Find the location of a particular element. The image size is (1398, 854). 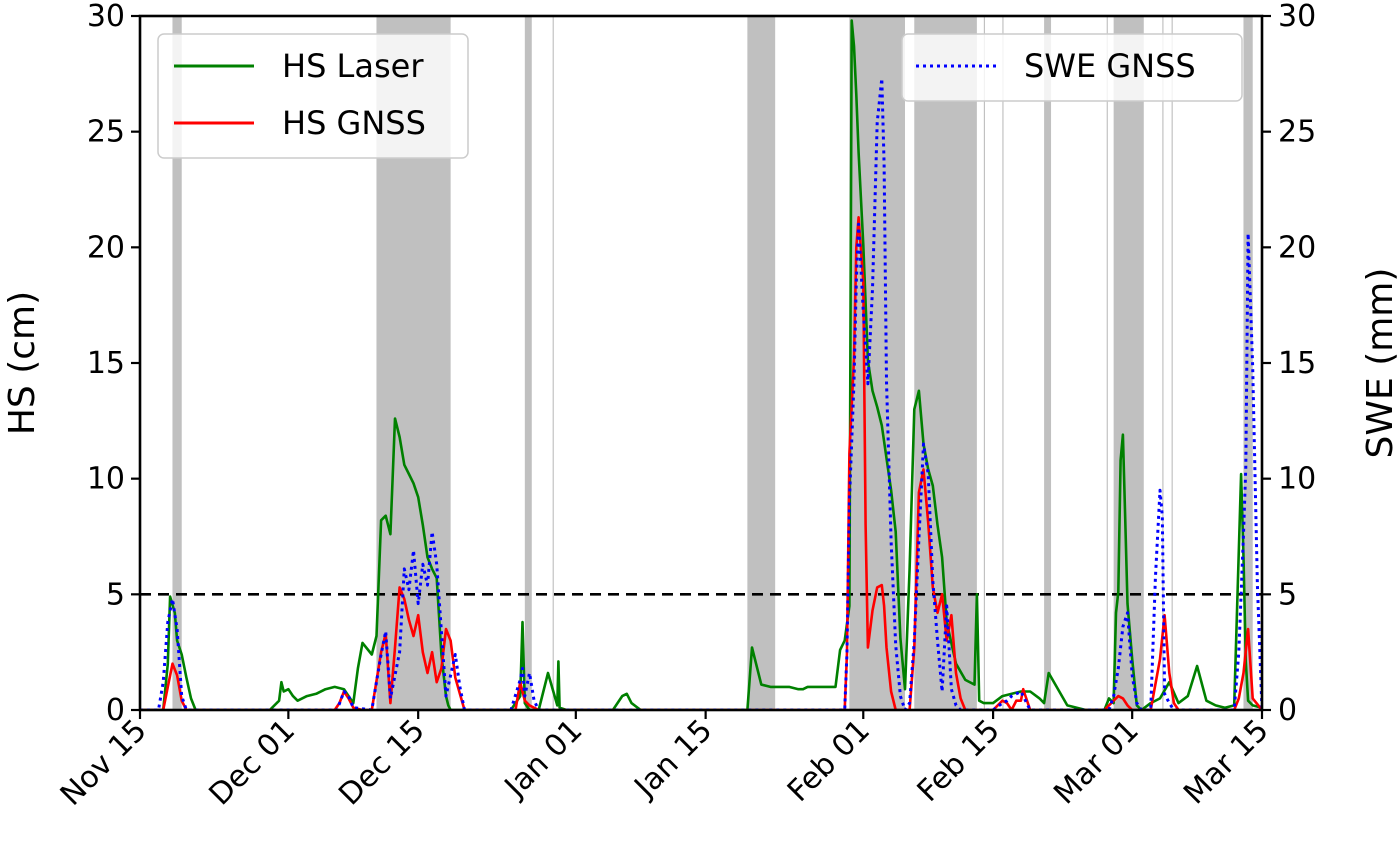

y2-tick-label-10: 10 is located at coordinates (1297, 479).